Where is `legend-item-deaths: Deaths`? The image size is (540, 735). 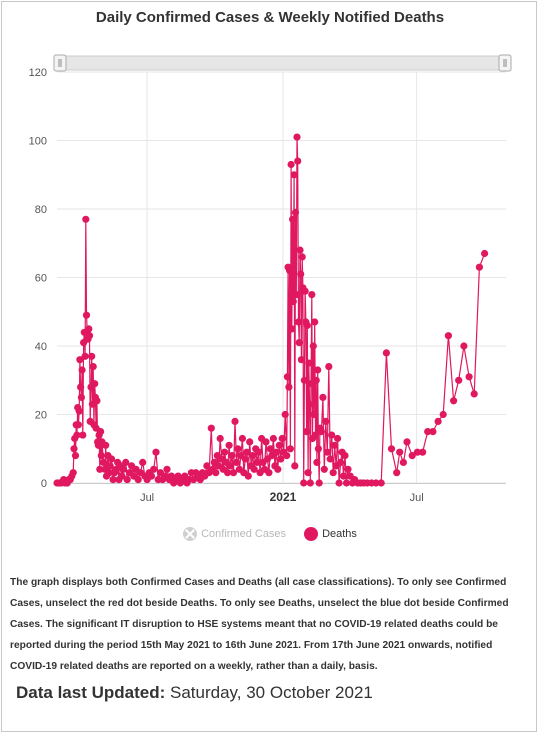
legend-item-deaths: Deaths is located at coordinates (330, 534).